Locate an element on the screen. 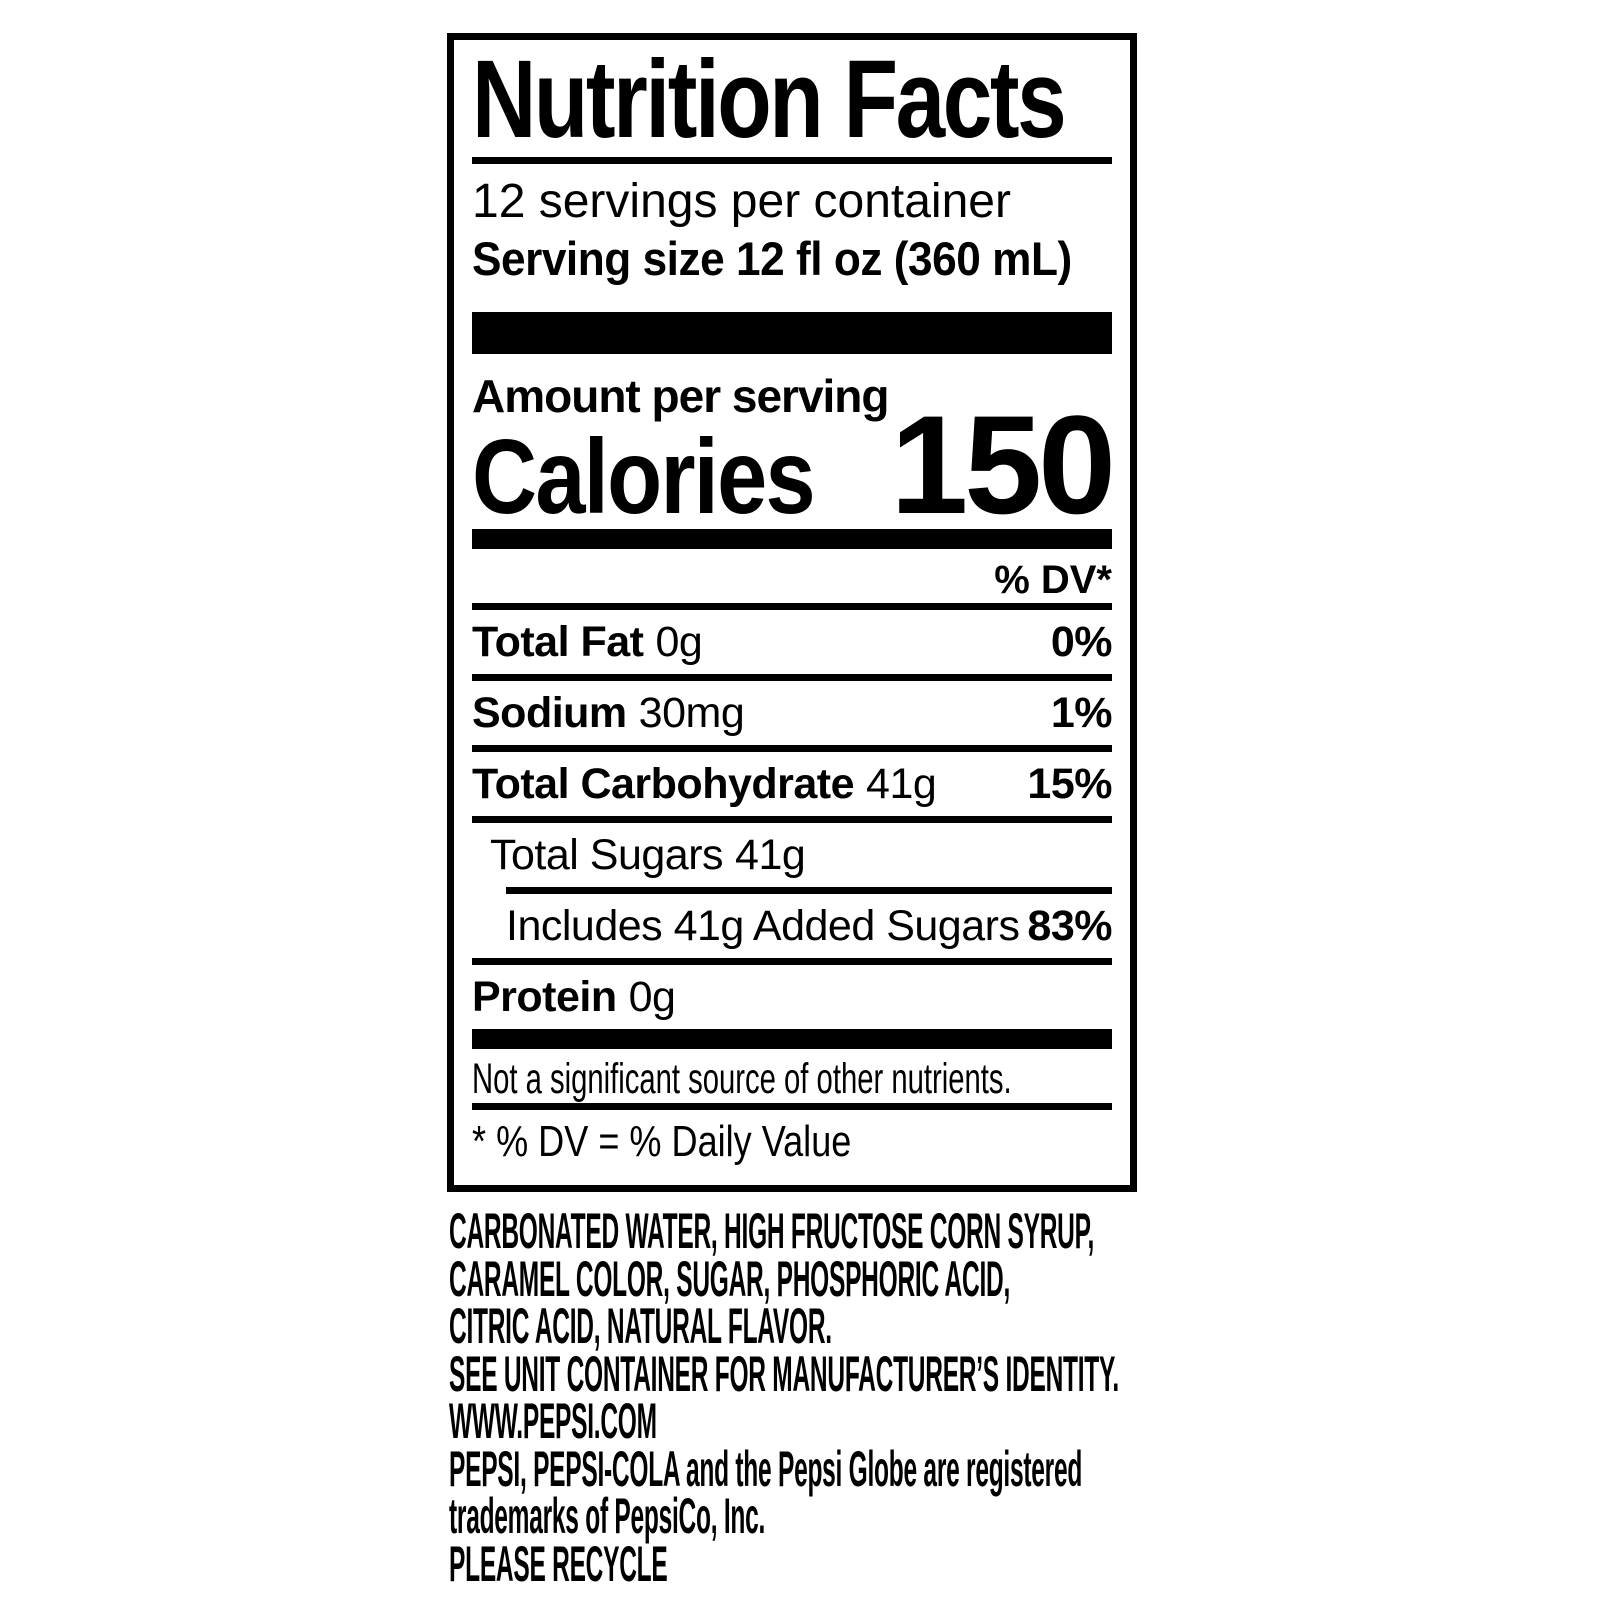 The width and height of the screenshot is (1600, 1600). recycle-line: PLEASE RECYCLE is located at coordinates (1024, 1563).